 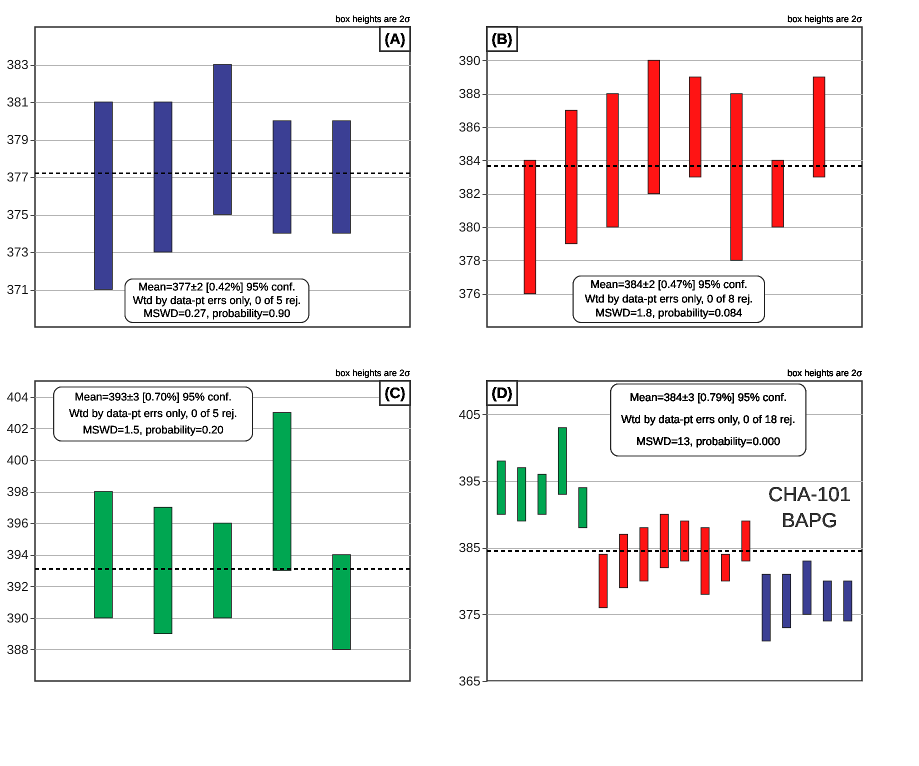 I want to click on y-tick-label: 371, so click(x=17, y=289).